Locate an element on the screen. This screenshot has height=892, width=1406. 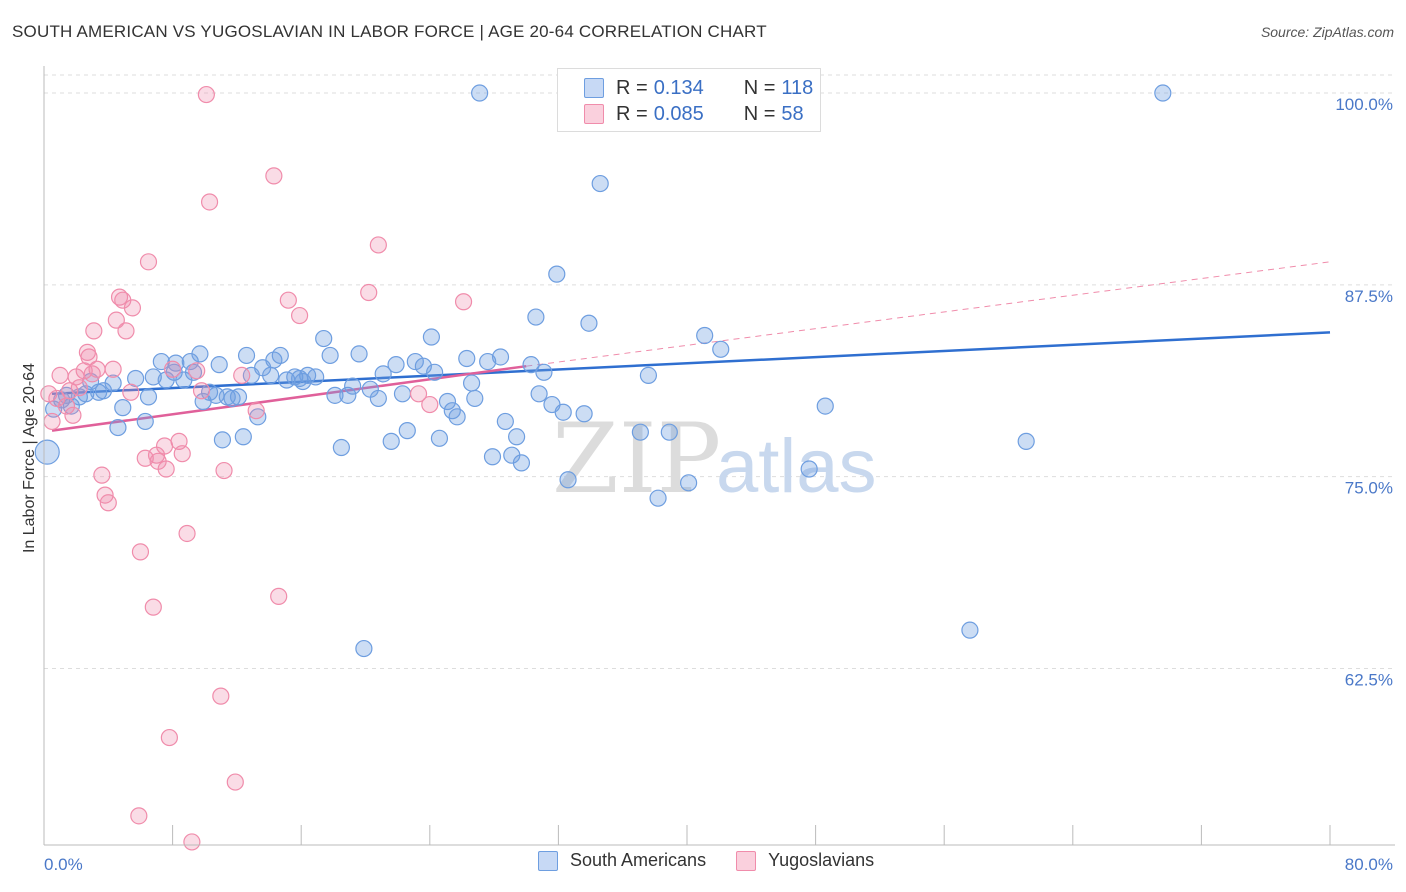
legend-label: Yugoslavians is located at coordinates (821, 860).